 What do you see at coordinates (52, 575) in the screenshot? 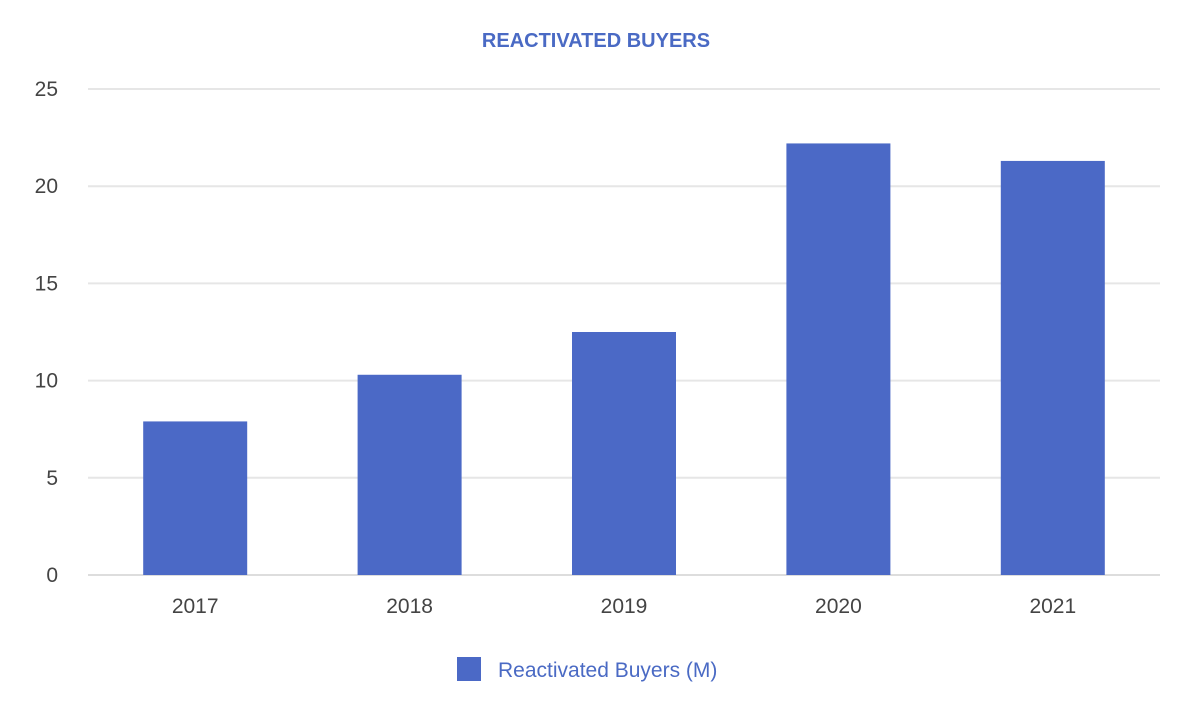
I see `y-tick-label: 0` at bounding box center [52, 575].